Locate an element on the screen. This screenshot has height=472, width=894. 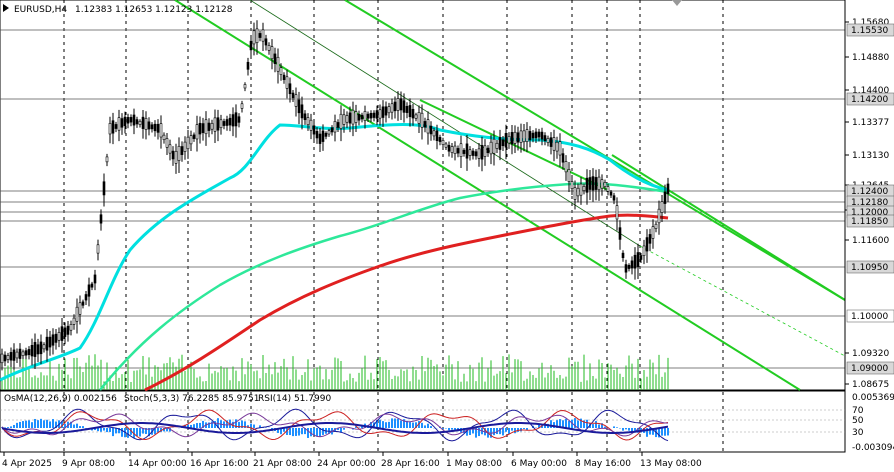
price-tick-label: 1.13377 is located at coordinates (870, 123).